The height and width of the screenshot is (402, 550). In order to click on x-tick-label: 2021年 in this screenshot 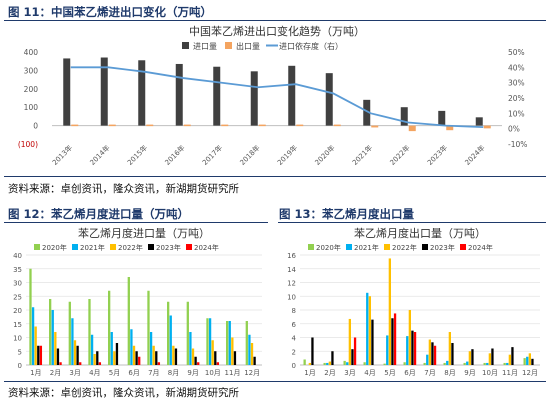, I will do `click(362, 155)`.